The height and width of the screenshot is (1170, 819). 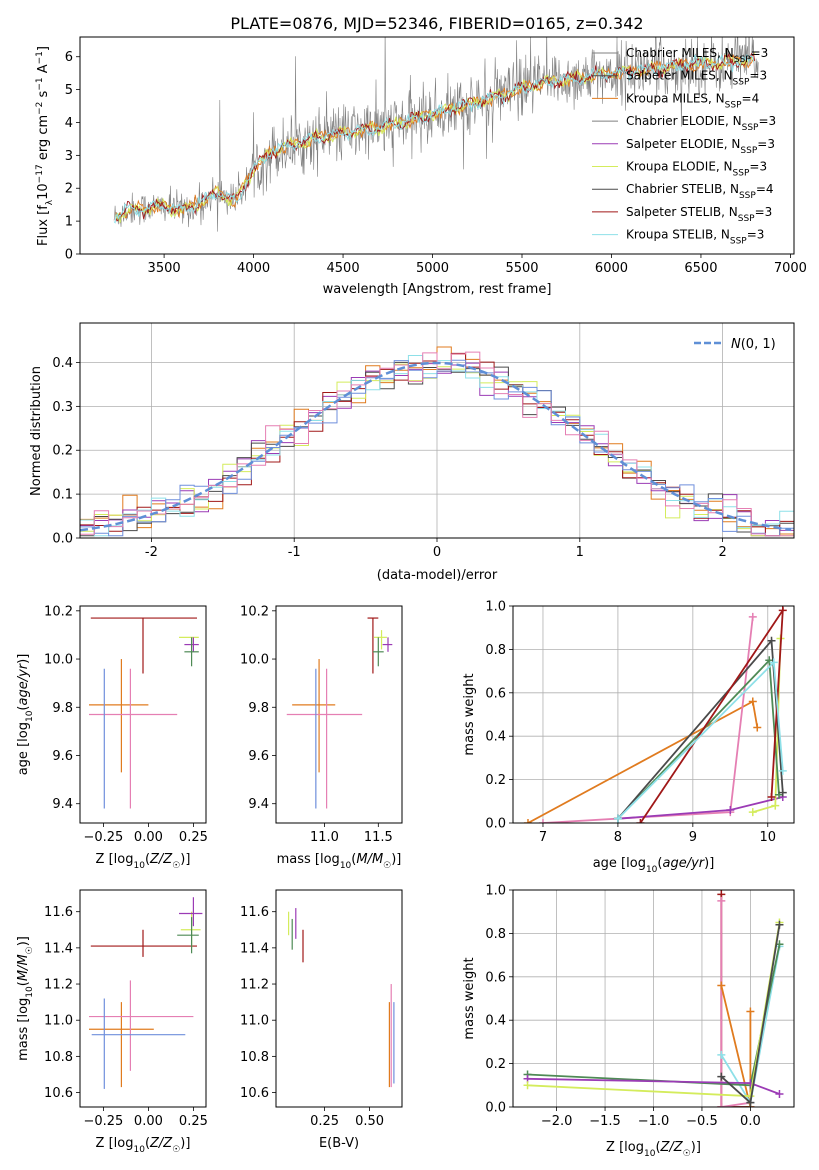 I want to click on gaussian-curve, so click(x=436, y=446).